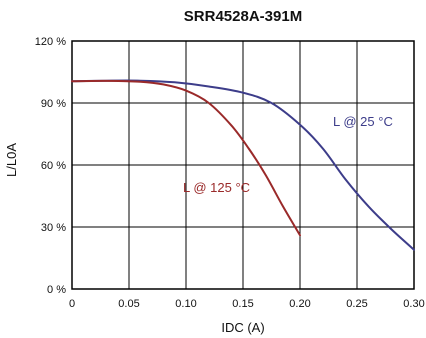  I want to click on series-label-25c: L @ 25 °C, so click(363, 121).